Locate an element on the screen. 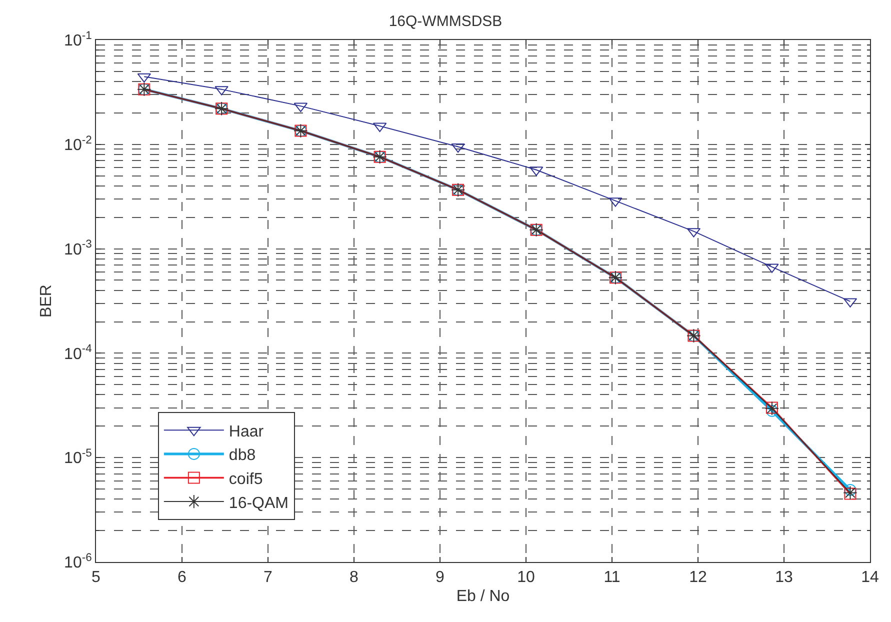 This screenshot has width=891, height=622. legend-label: Haar is located at coordinates (246, 431).